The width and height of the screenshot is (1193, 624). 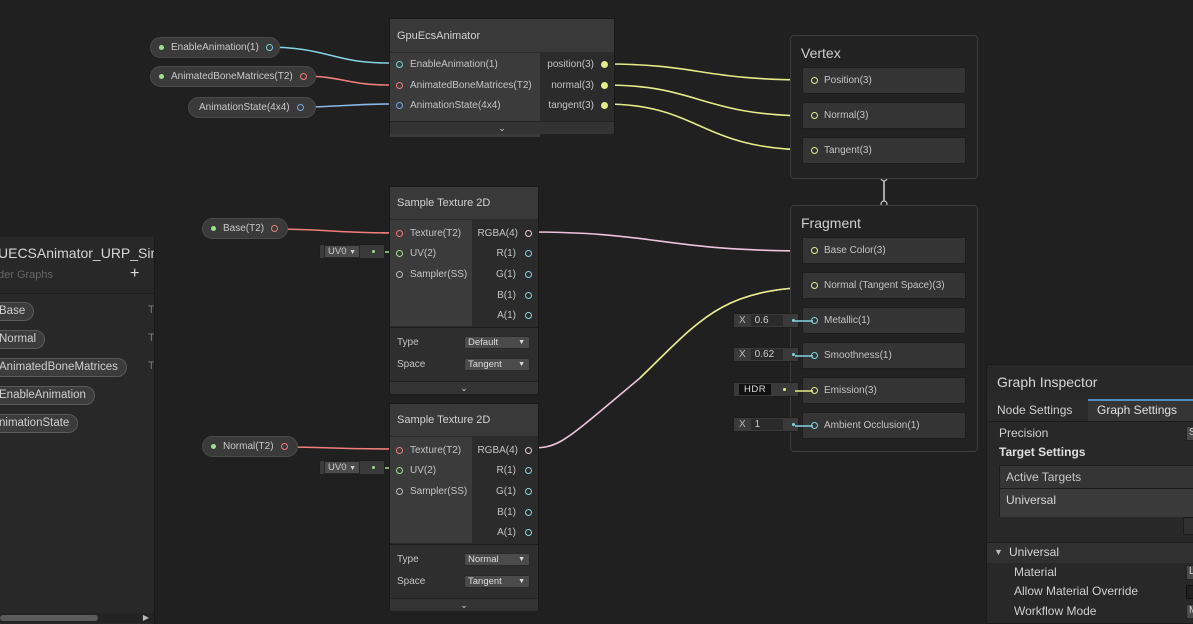 I want to click on input-port-animation-state: AnimationState(4x4), so click(x=448, y=105).